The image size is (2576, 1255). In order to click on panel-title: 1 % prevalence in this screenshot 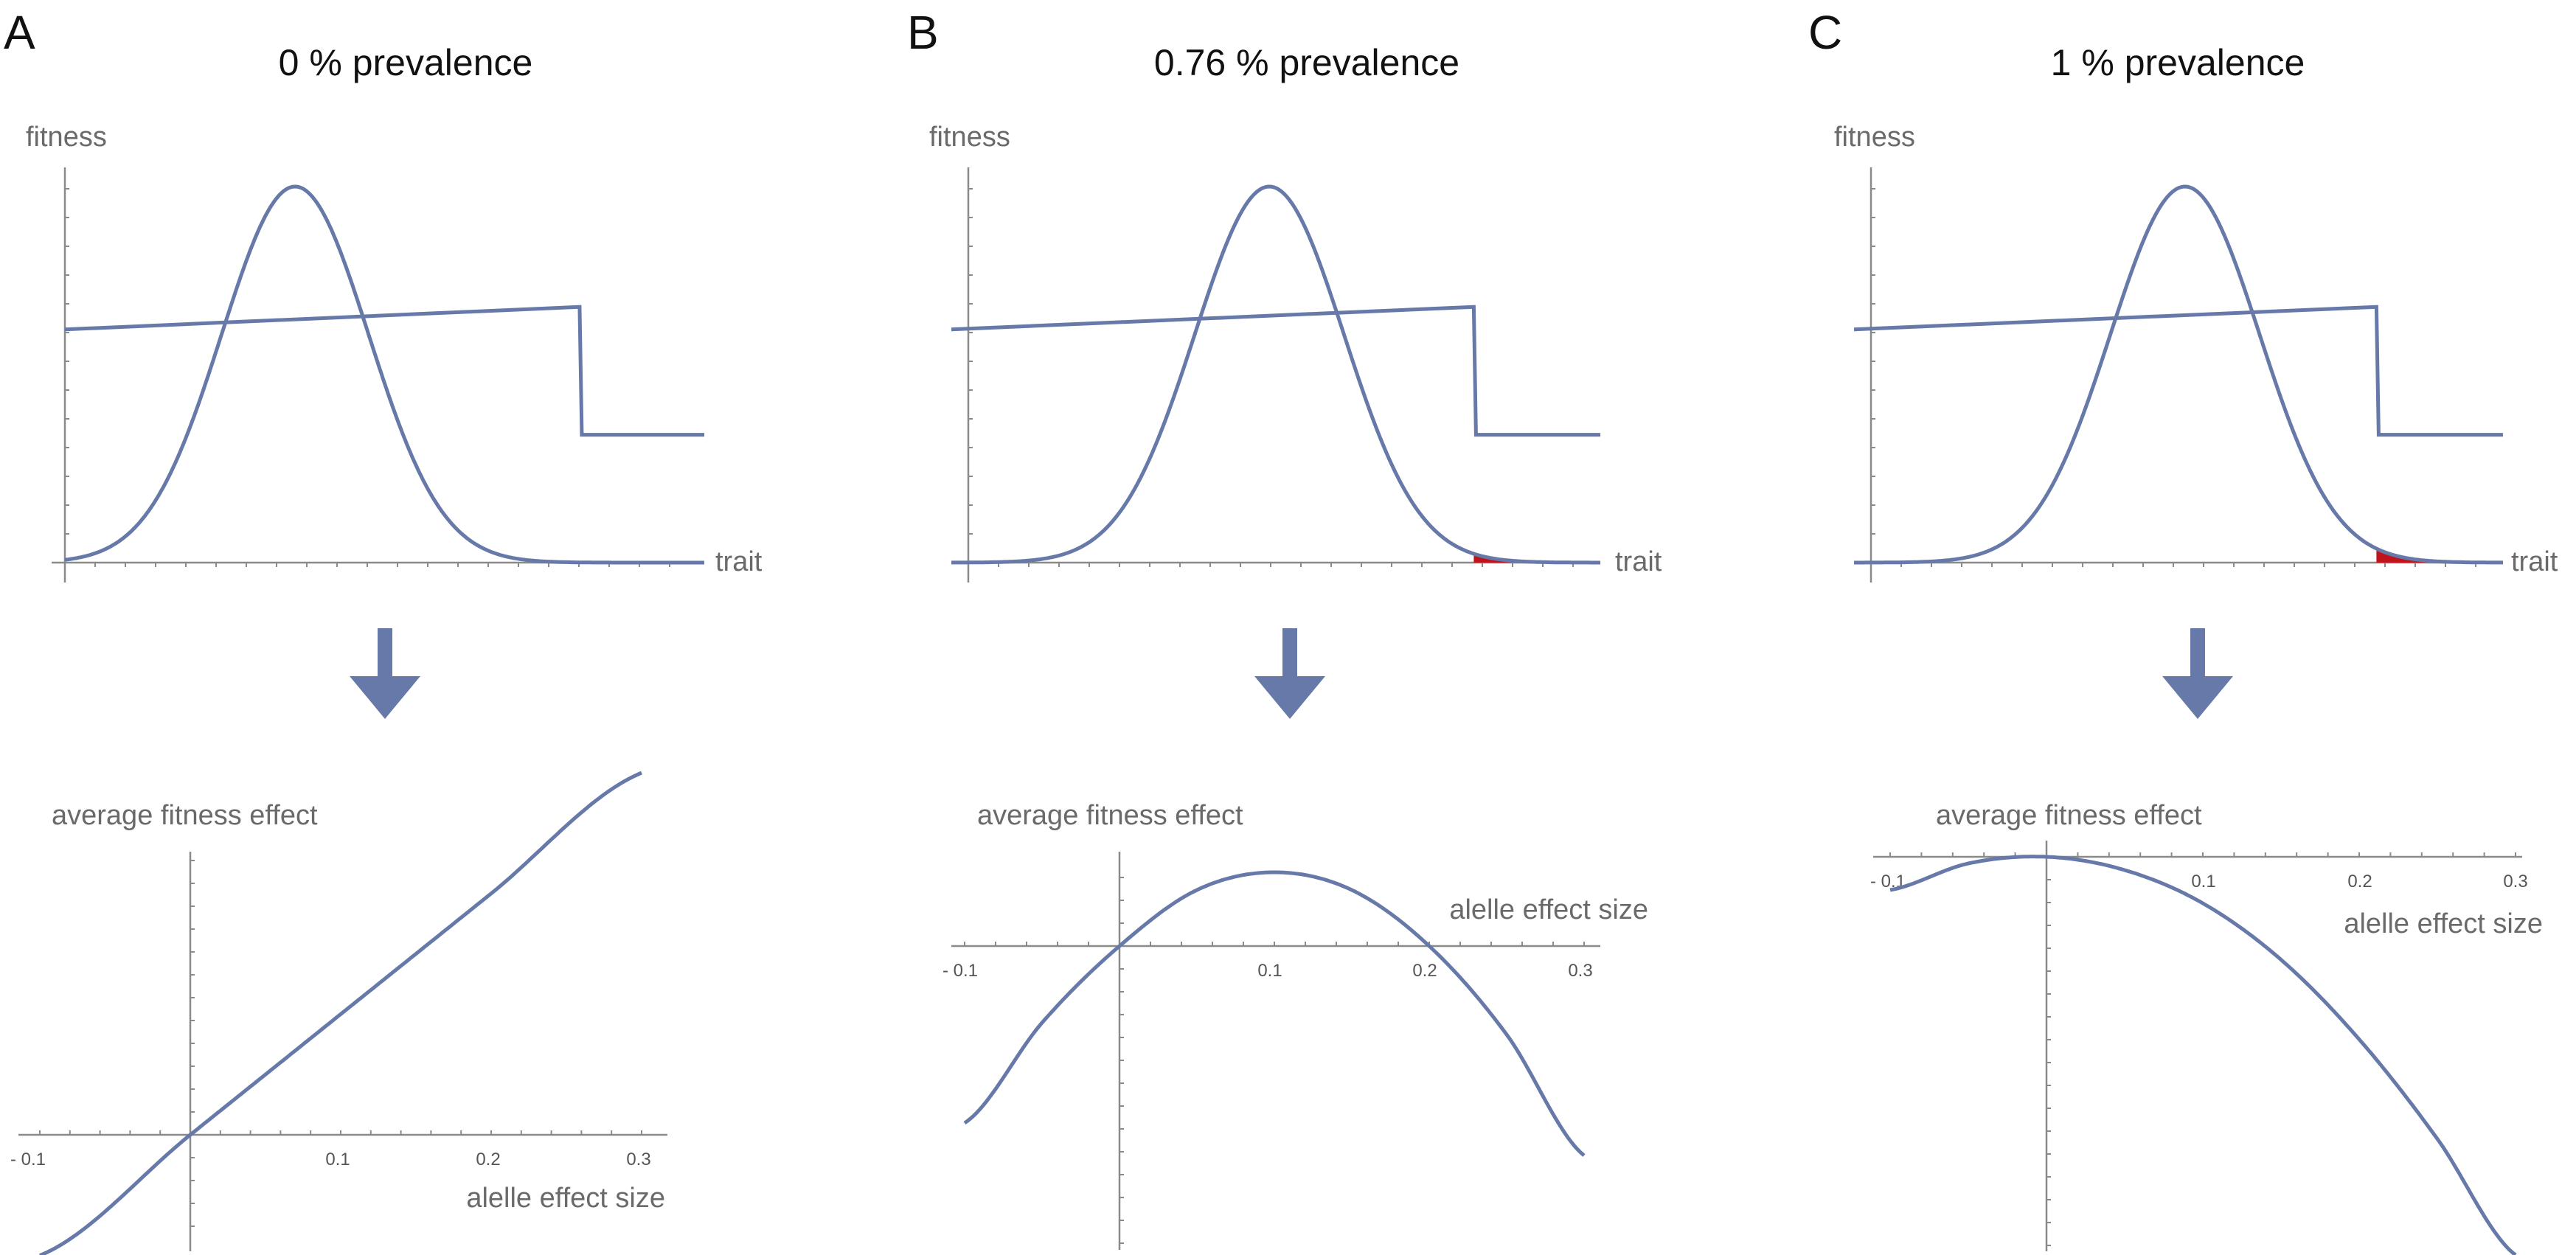, I will do `click(2178, 62)`.